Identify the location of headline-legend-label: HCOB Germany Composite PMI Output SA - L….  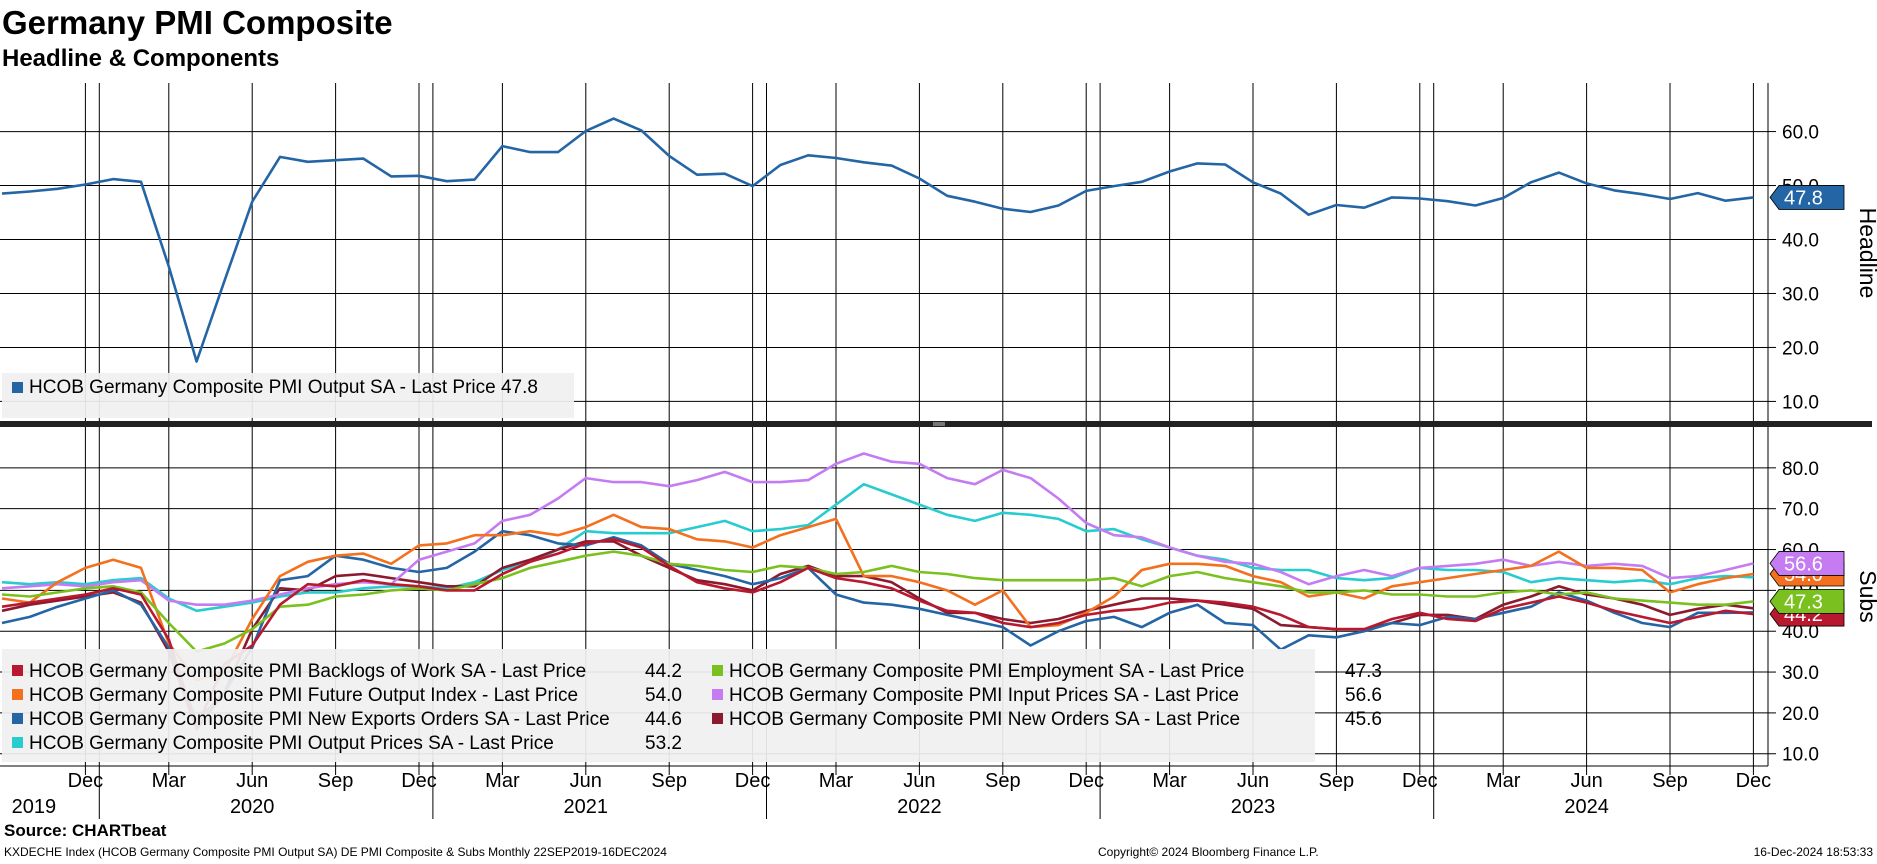
(283, 387).